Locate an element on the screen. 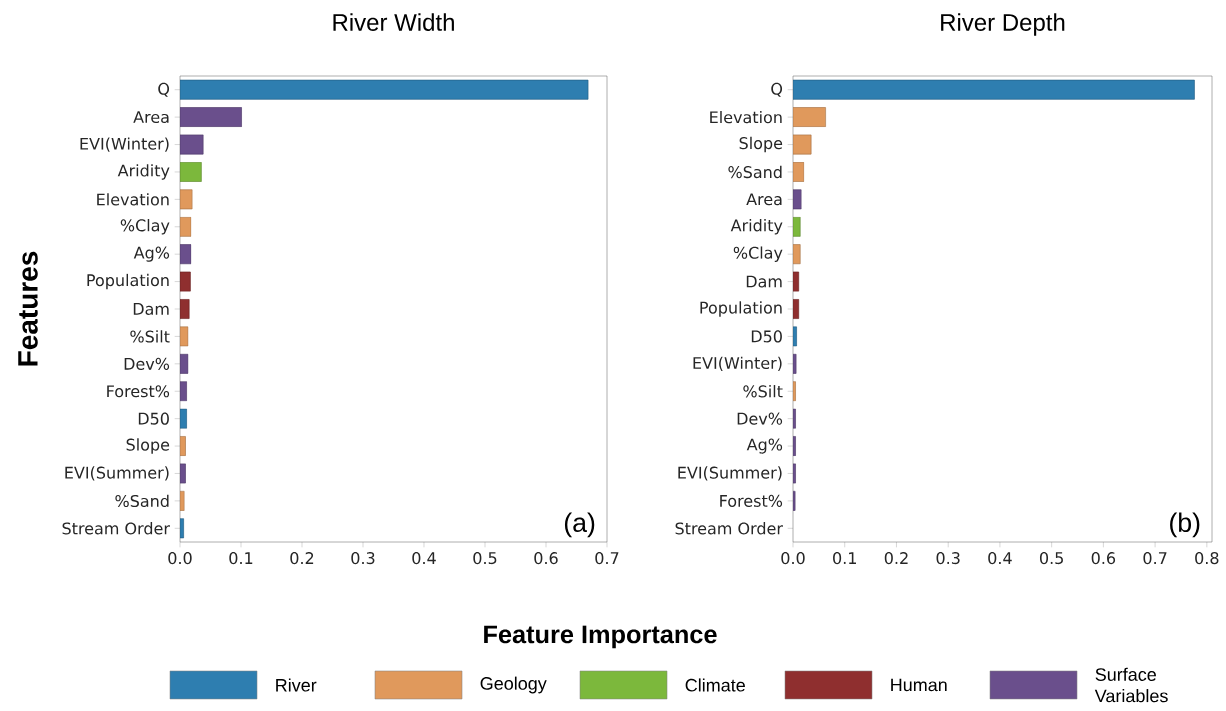 Image resolution: width=1226 pixels, height=711 pixels. x-tick-label: 0.8 is located at coordinates (1207, 558).